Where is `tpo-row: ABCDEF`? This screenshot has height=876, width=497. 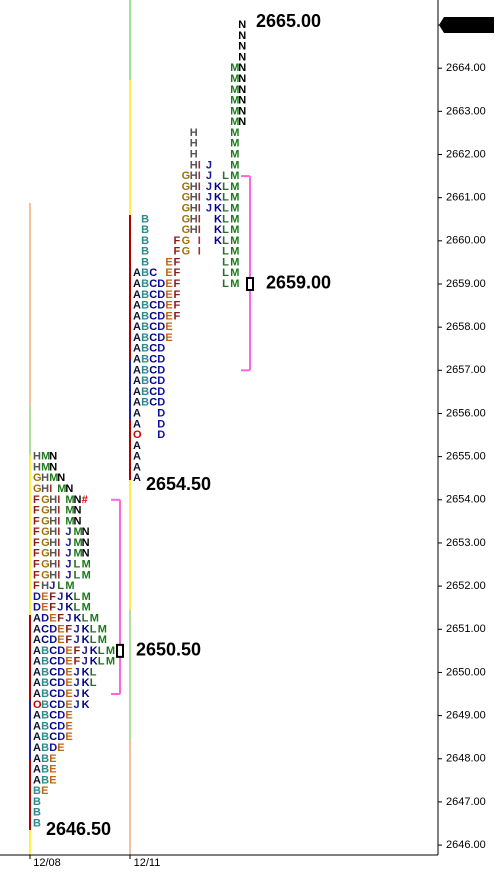 tpo-row: ABCDEF is located at coordinates (157, 316).